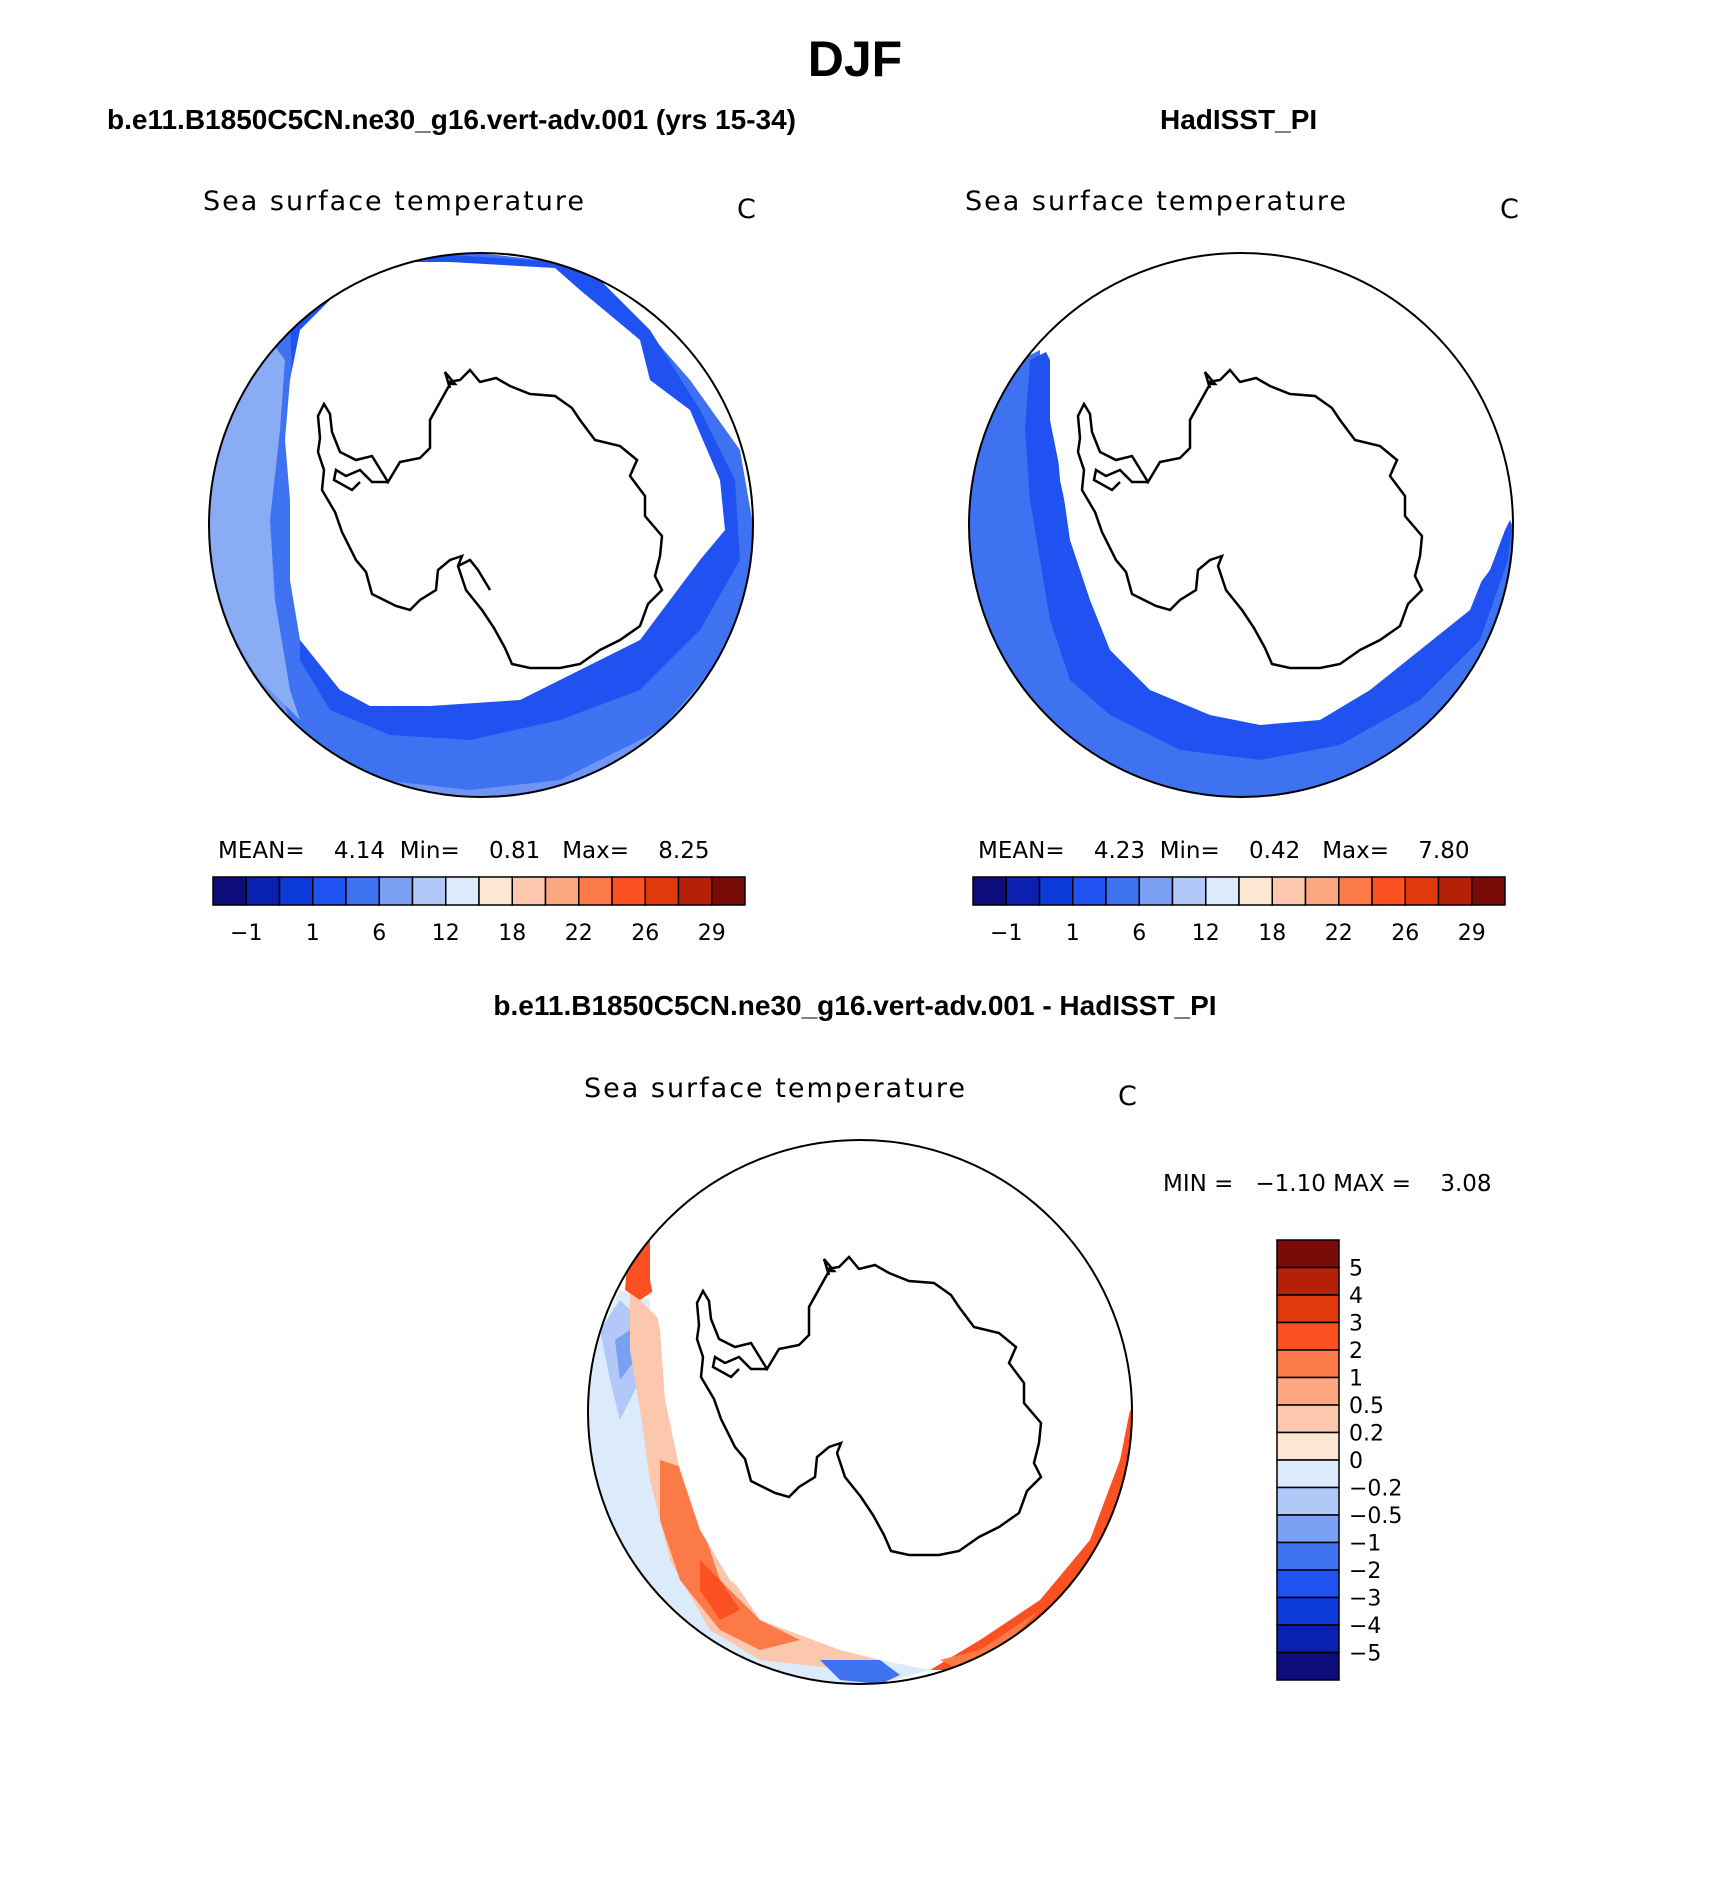  Describe the element at coordinates (463, 851) in the screenshot. I see `panel1-stats: MEAN= 4.14 Min= 0.81 Max= 8.25` at that location.